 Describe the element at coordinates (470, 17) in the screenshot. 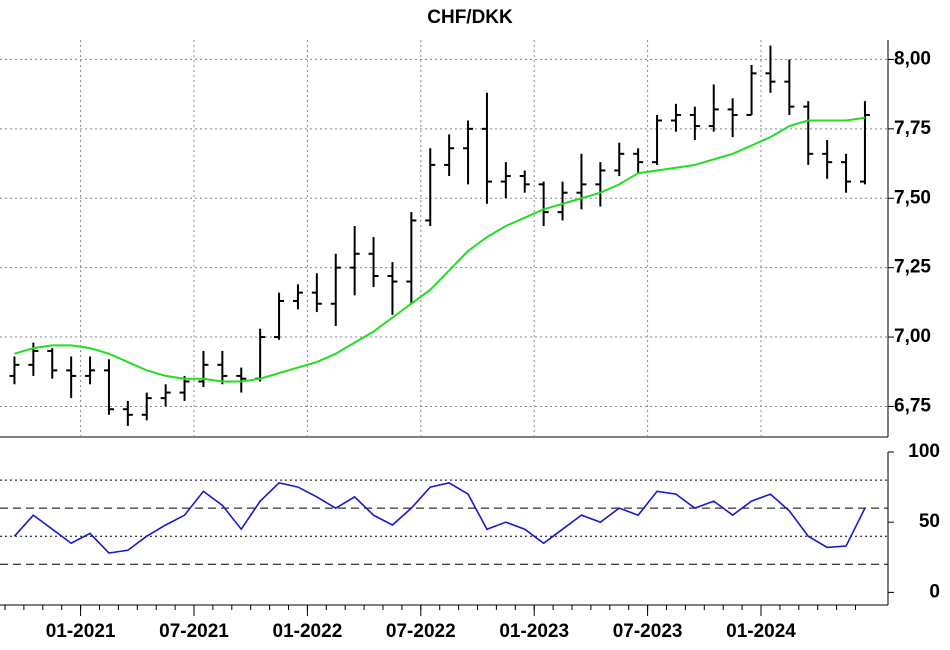

I see `chart-title: CHF/DKK` at that location.